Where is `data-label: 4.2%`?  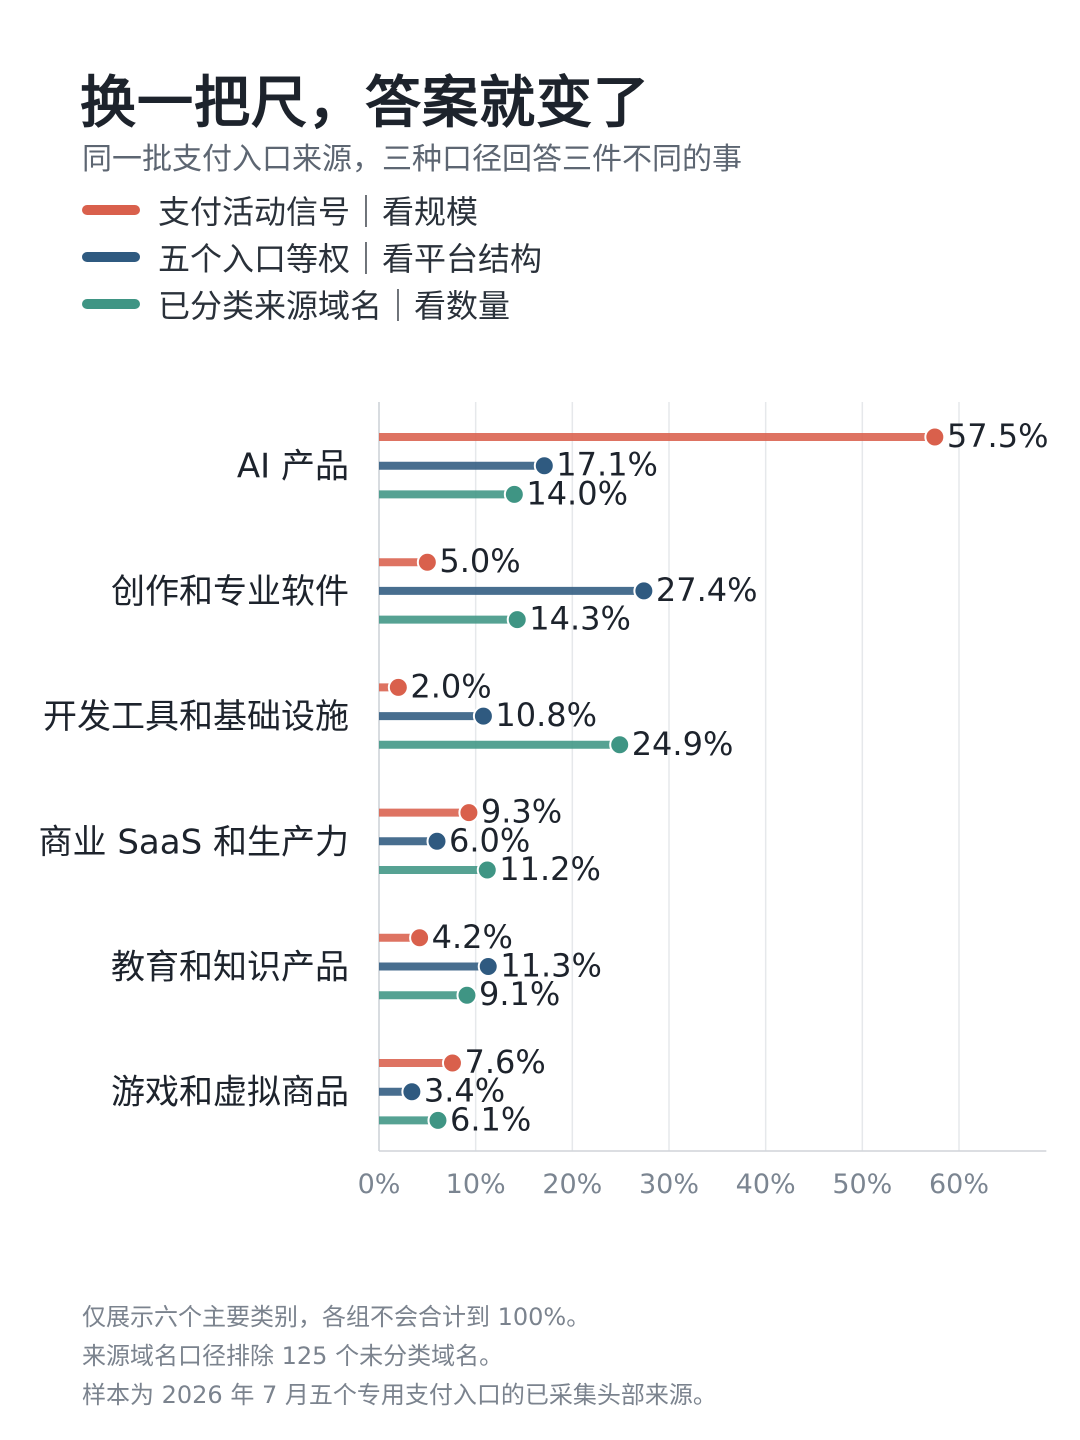 data-label: 4.2% is located at coordinates (472, 937).